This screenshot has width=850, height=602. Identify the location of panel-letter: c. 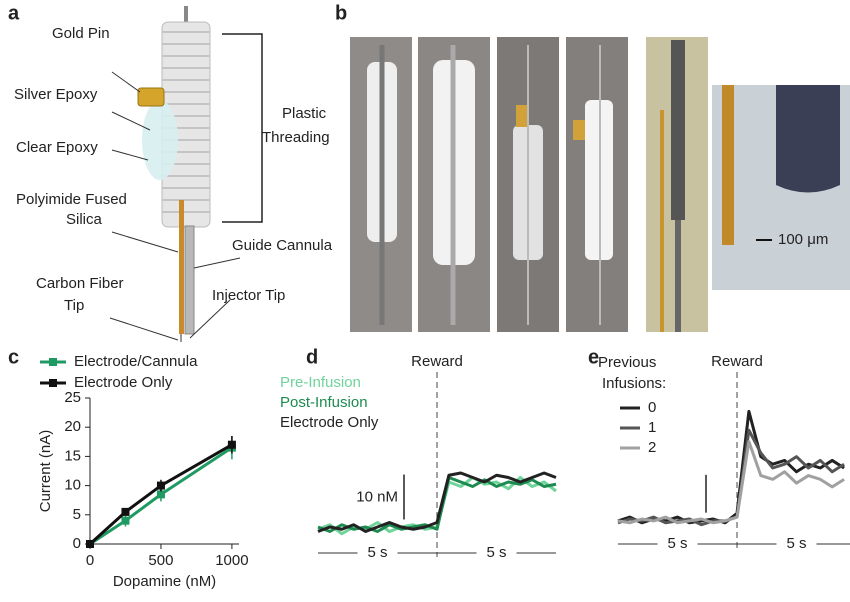
(13, 357).